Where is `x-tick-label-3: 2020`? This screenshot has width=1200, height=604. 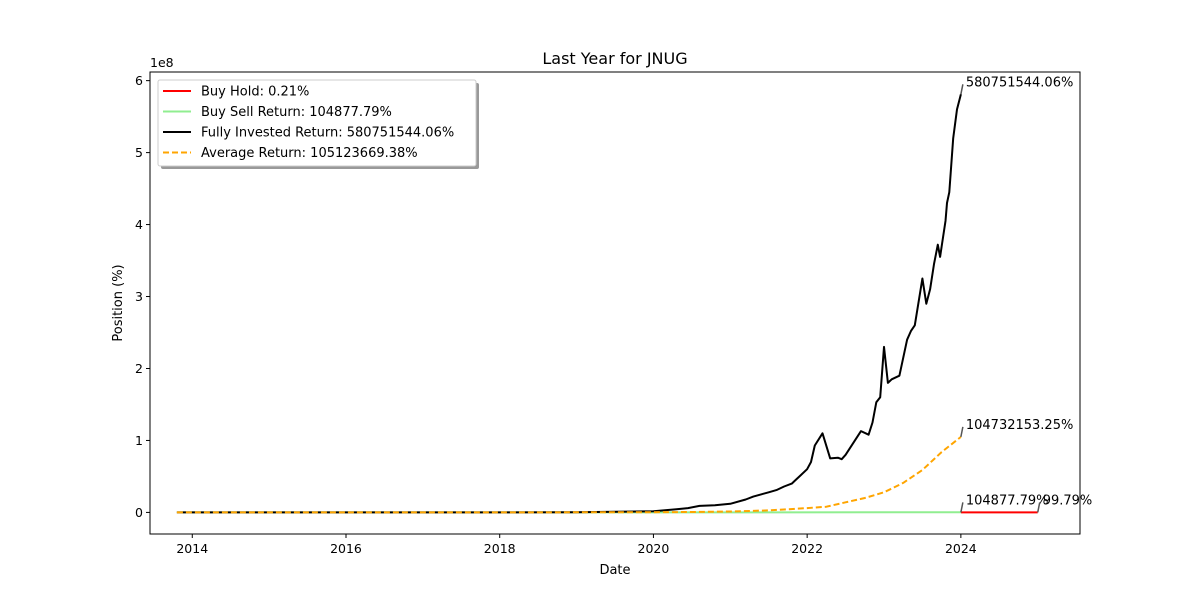 x-tick-label-3: 2020 is located at coordinates (654, 548).